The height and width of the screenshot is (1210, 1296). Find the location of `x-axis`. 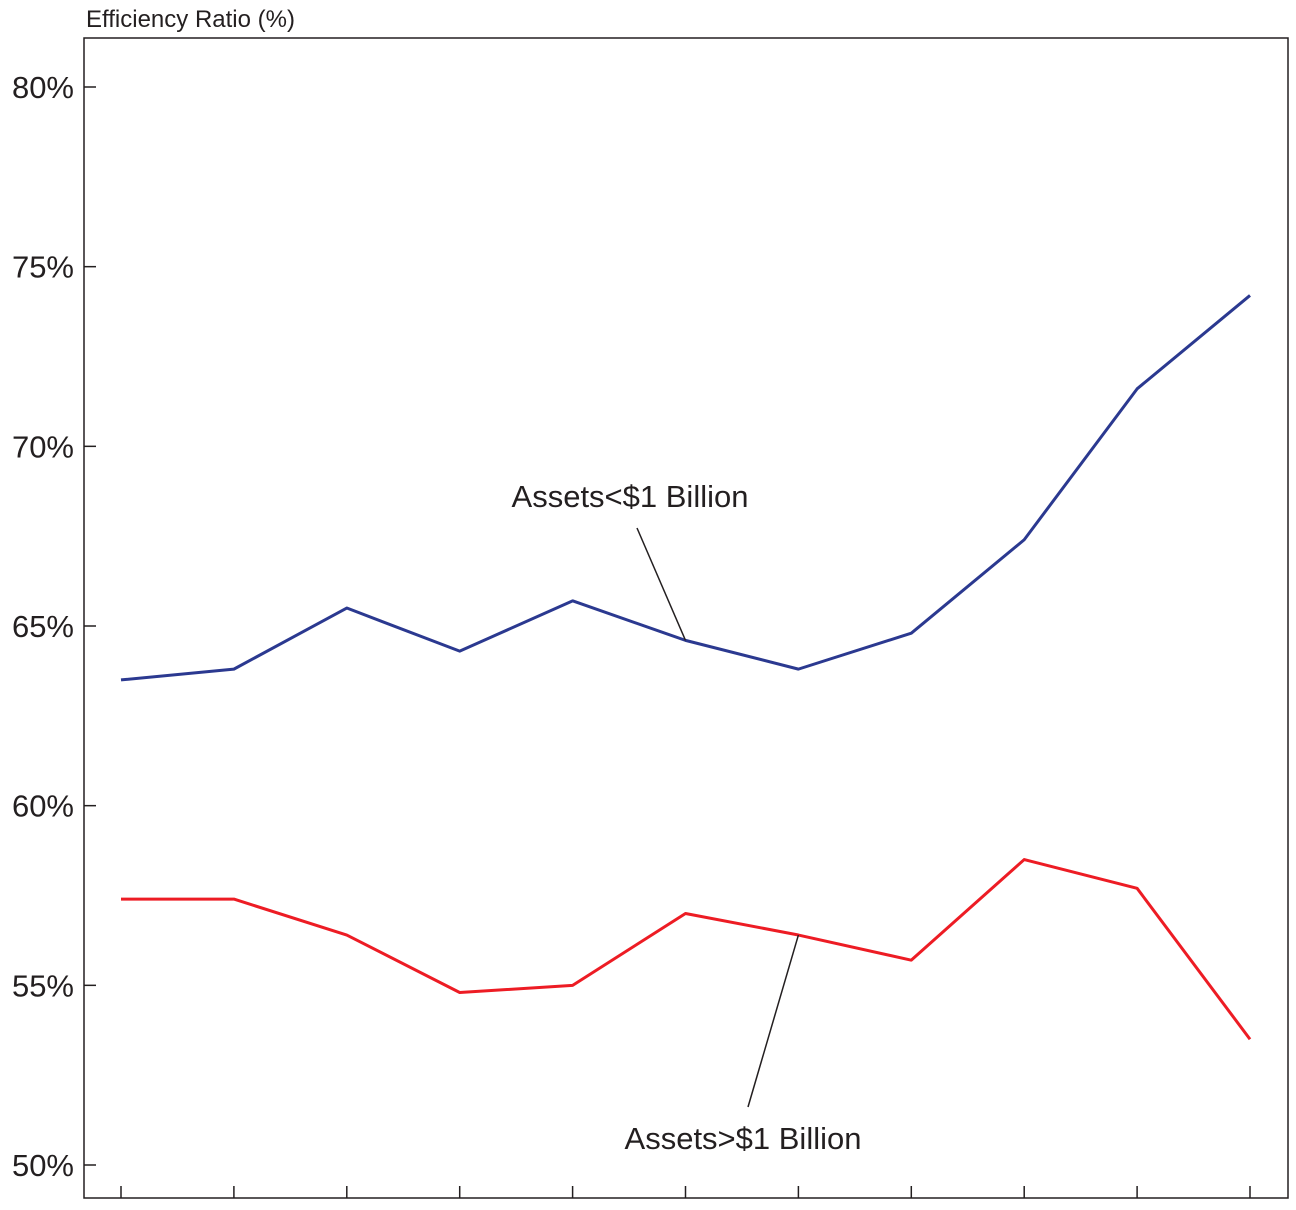

x-axis is located at coordinates (685, 1192).